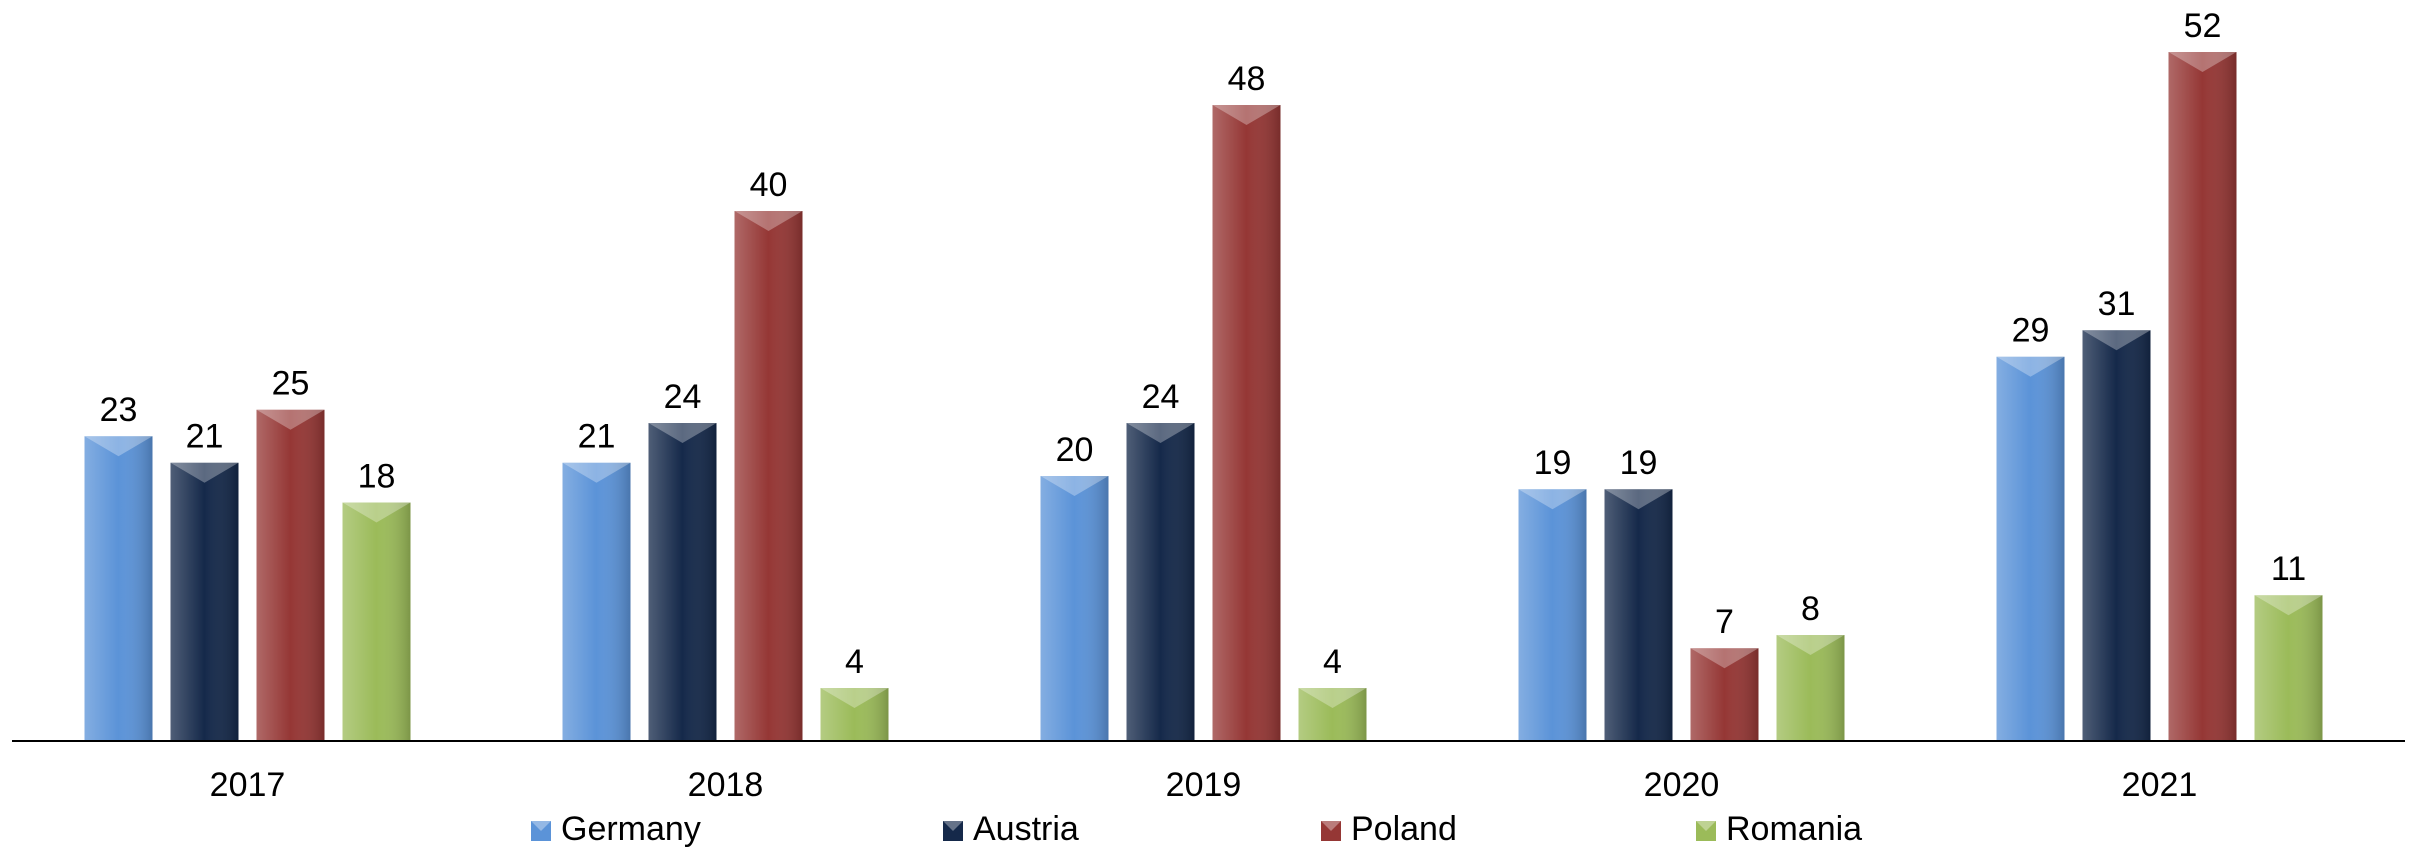  I want to click on x-tick-label: 2021, so click(2160, 785).